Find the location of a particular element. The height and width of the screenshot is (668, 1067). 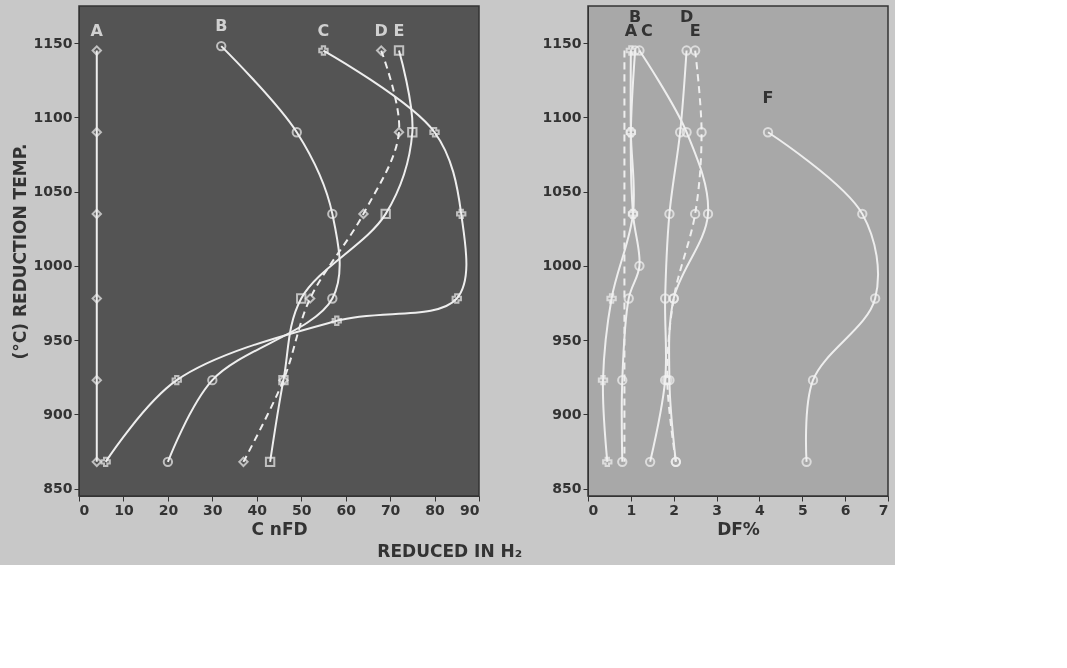

series-label: F is located at coordinates (768, 98).